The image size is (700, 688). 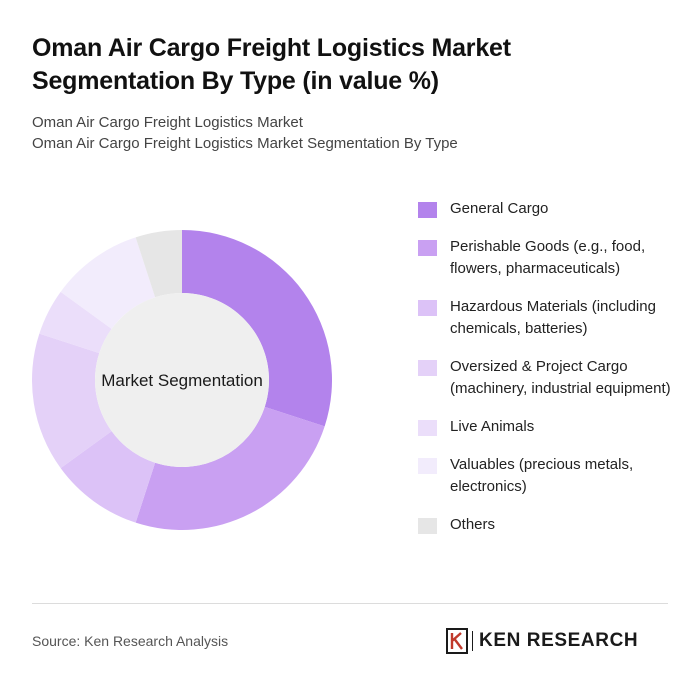 I want to click on brand-logo: KEN RESEARCH, so click(x=542, y=641).